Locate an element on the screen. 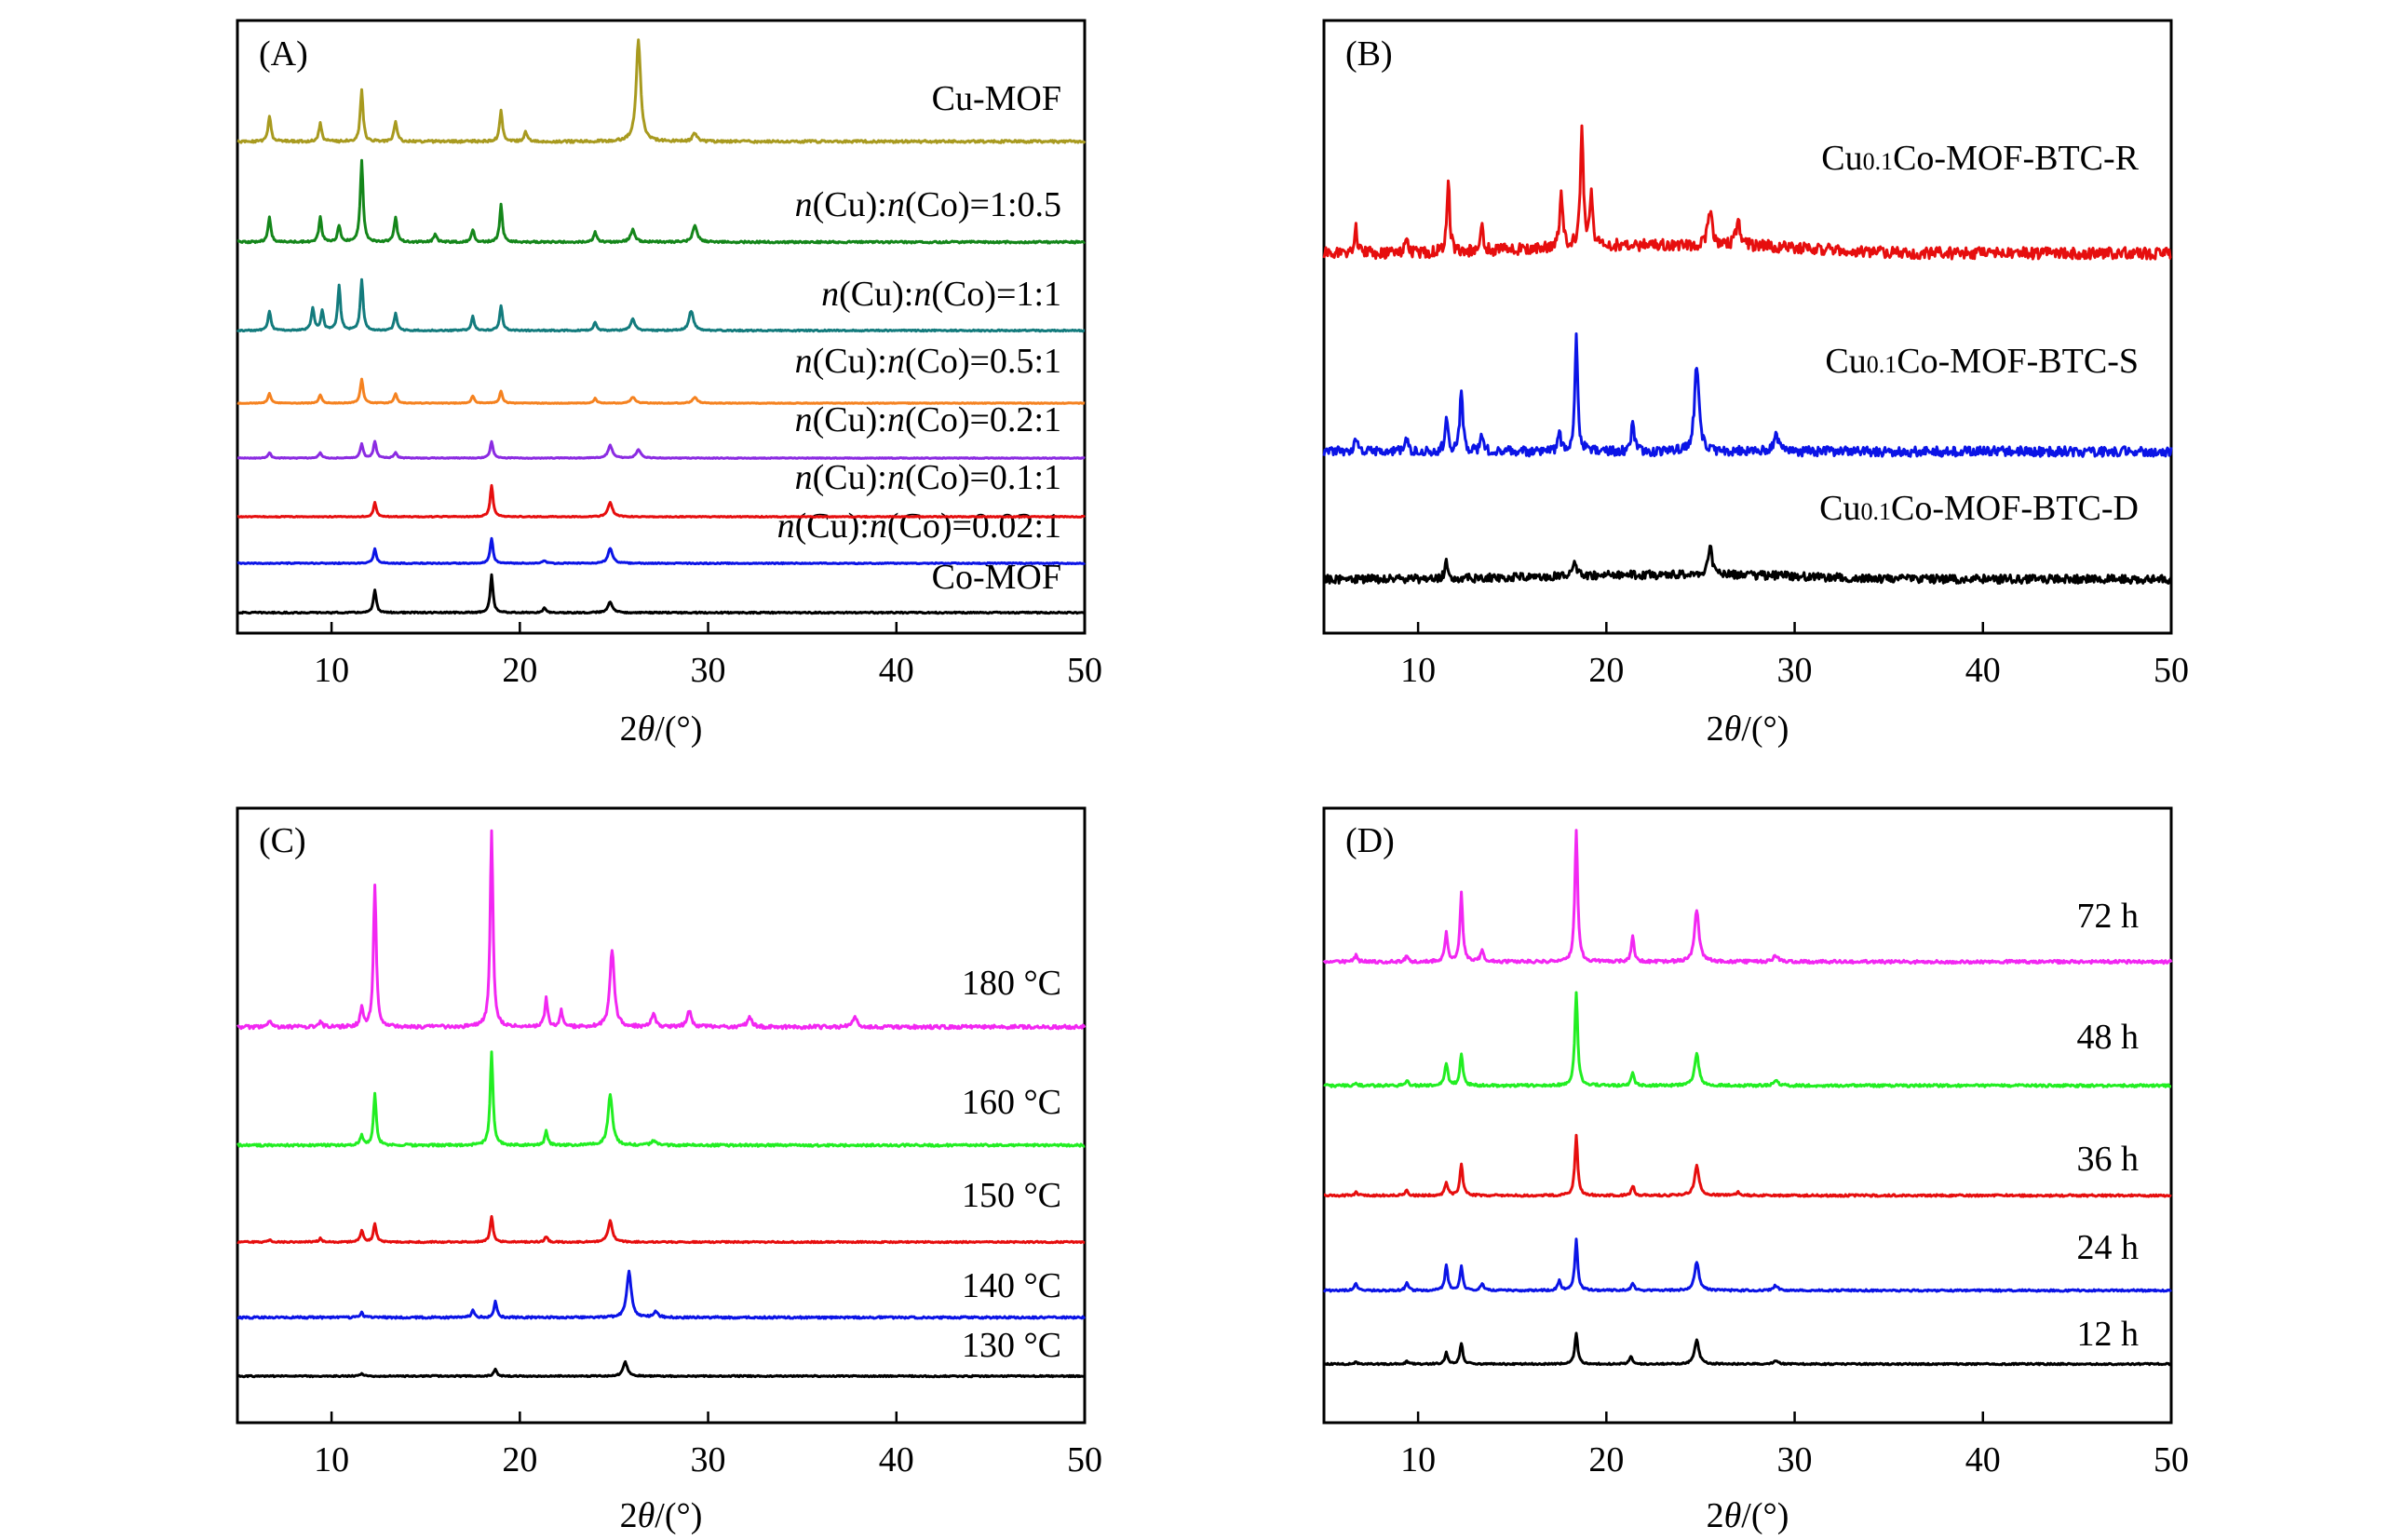  panel-a-xtick-label-30: 30 is located at coordinates (708, 670).